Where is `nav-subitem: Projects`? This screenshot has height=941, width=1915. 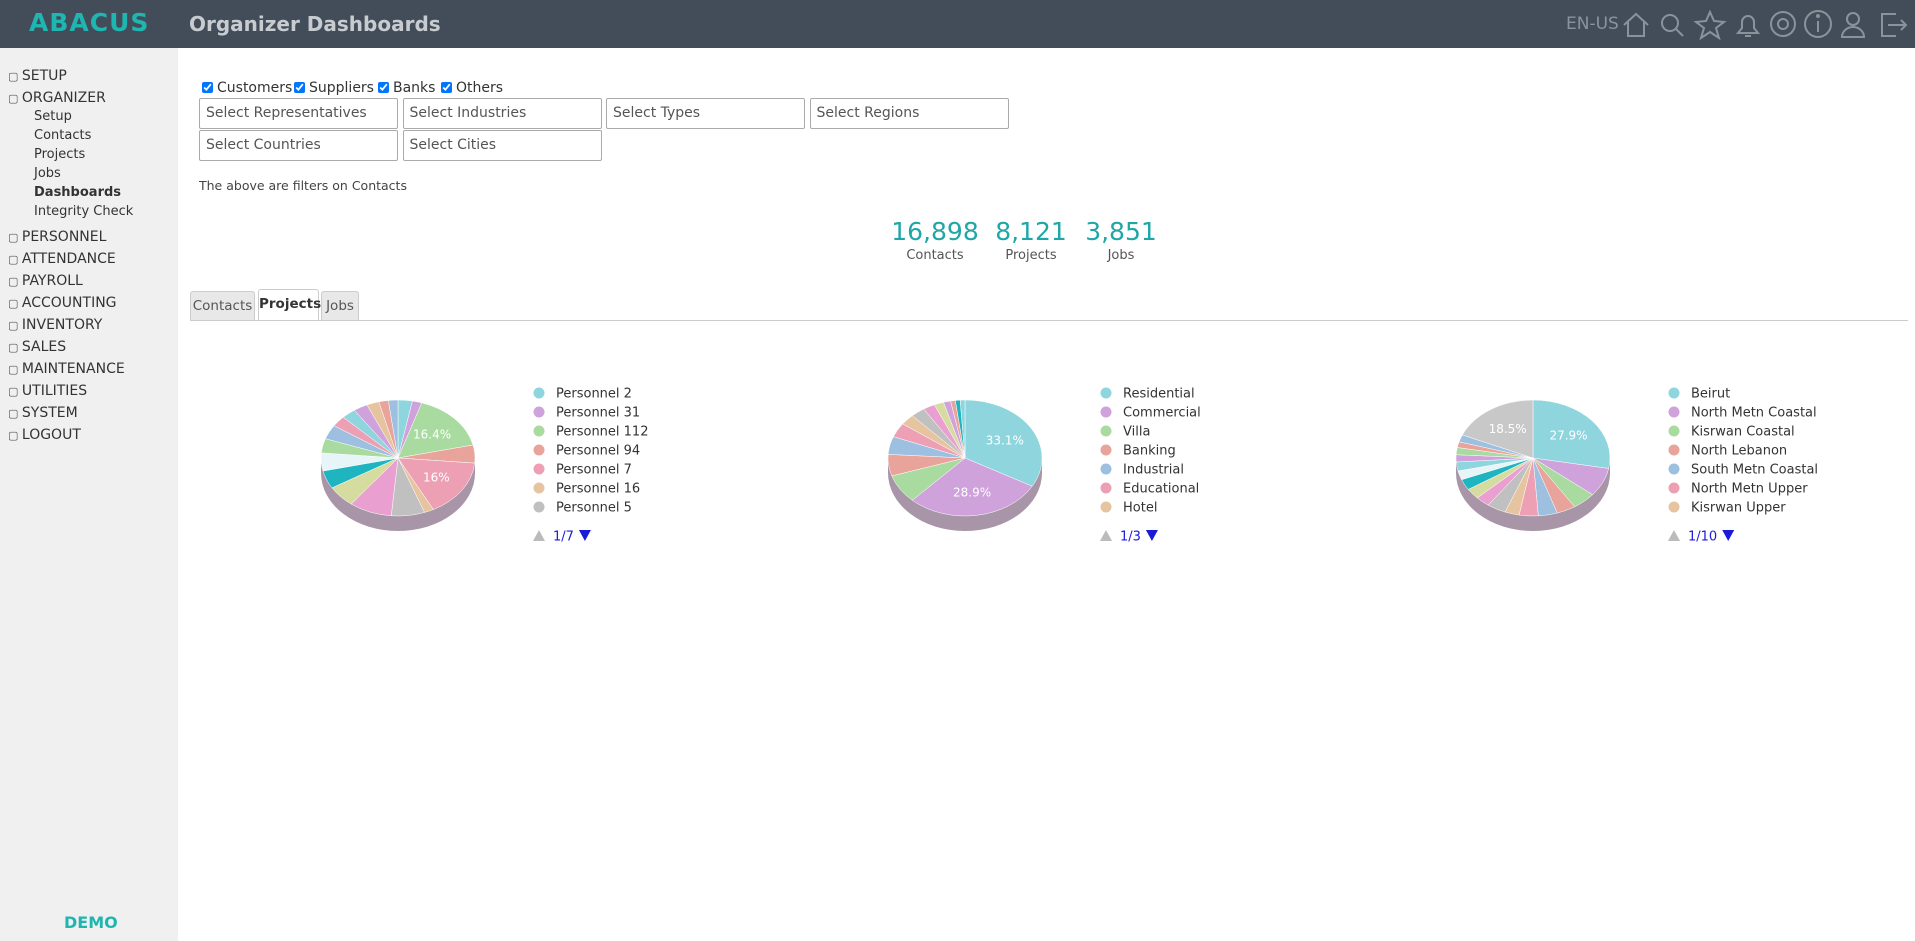 nav-subitem: Projects is located at coordinates (60, 154).